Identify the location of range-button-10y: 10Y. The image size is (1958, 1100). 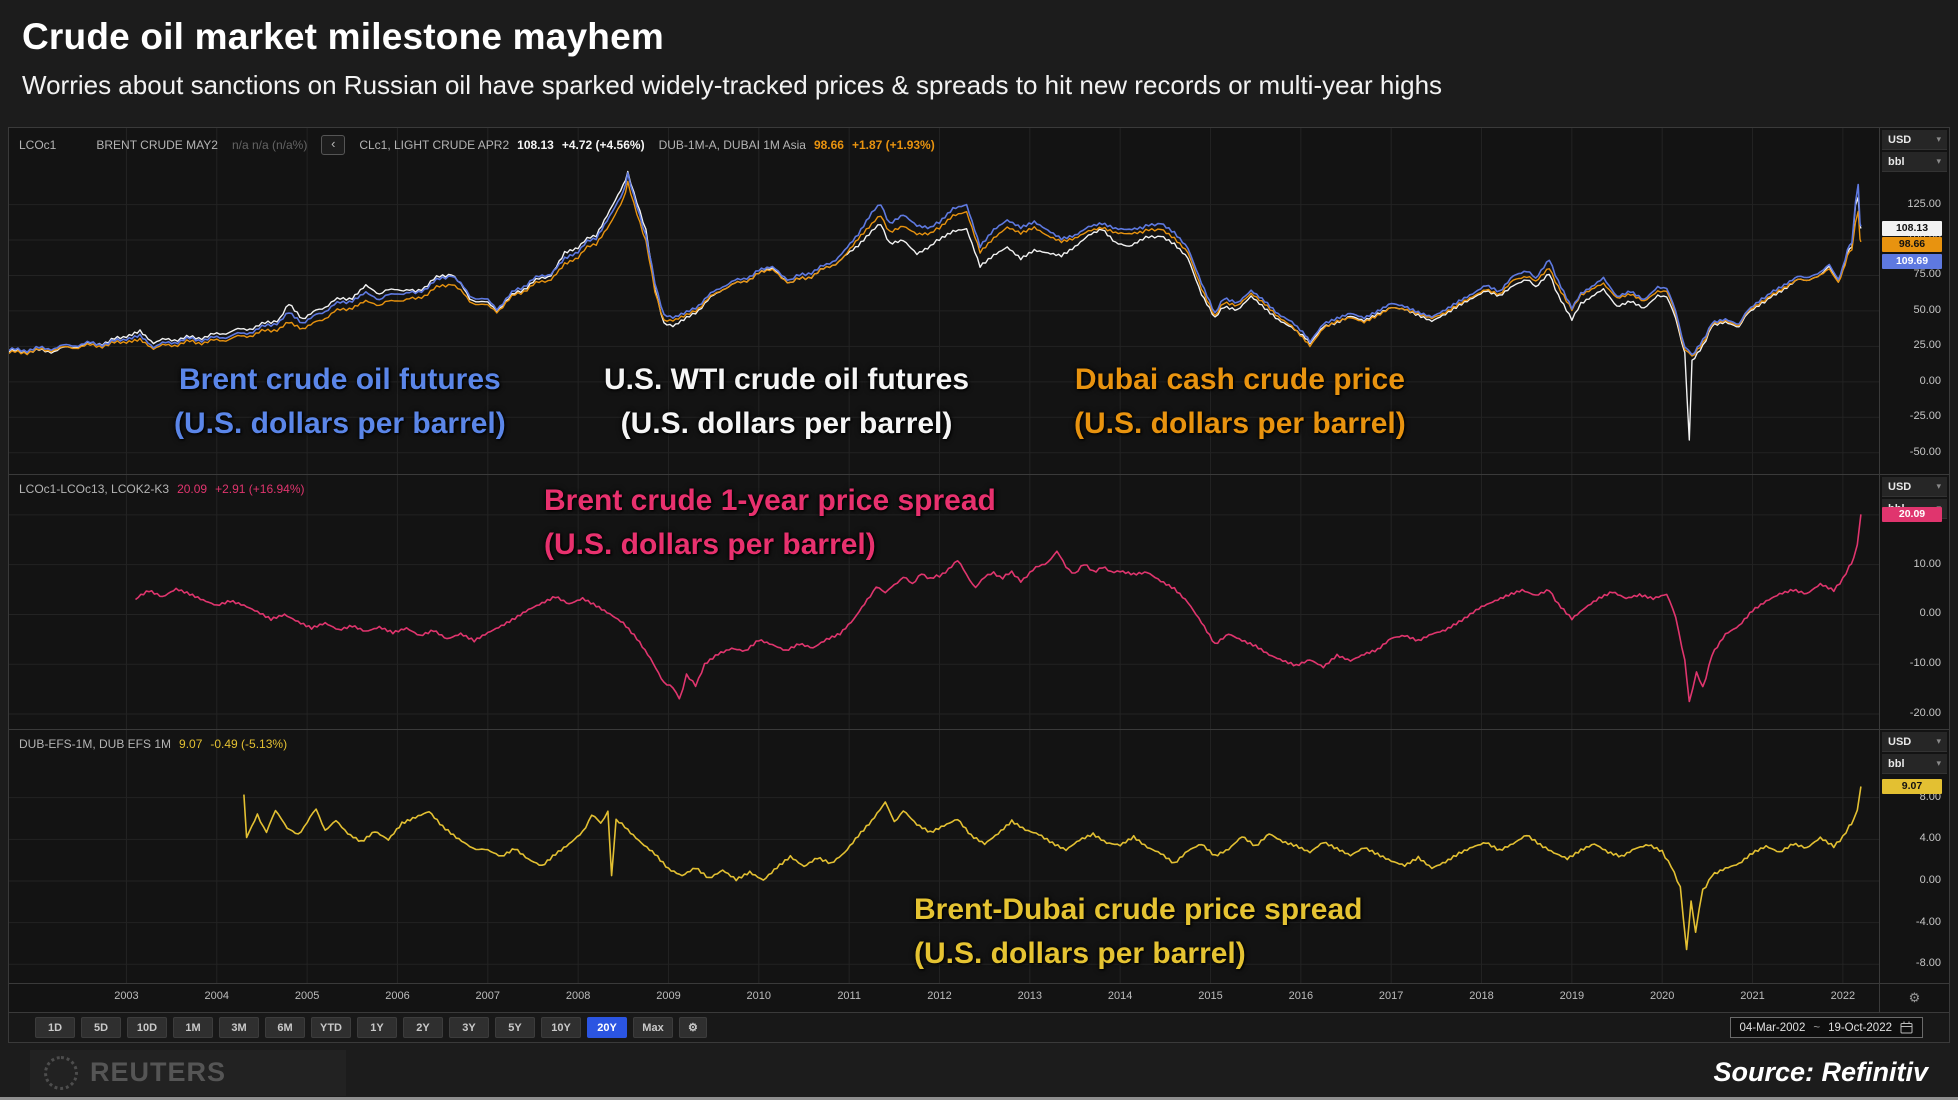
(561, 1027).